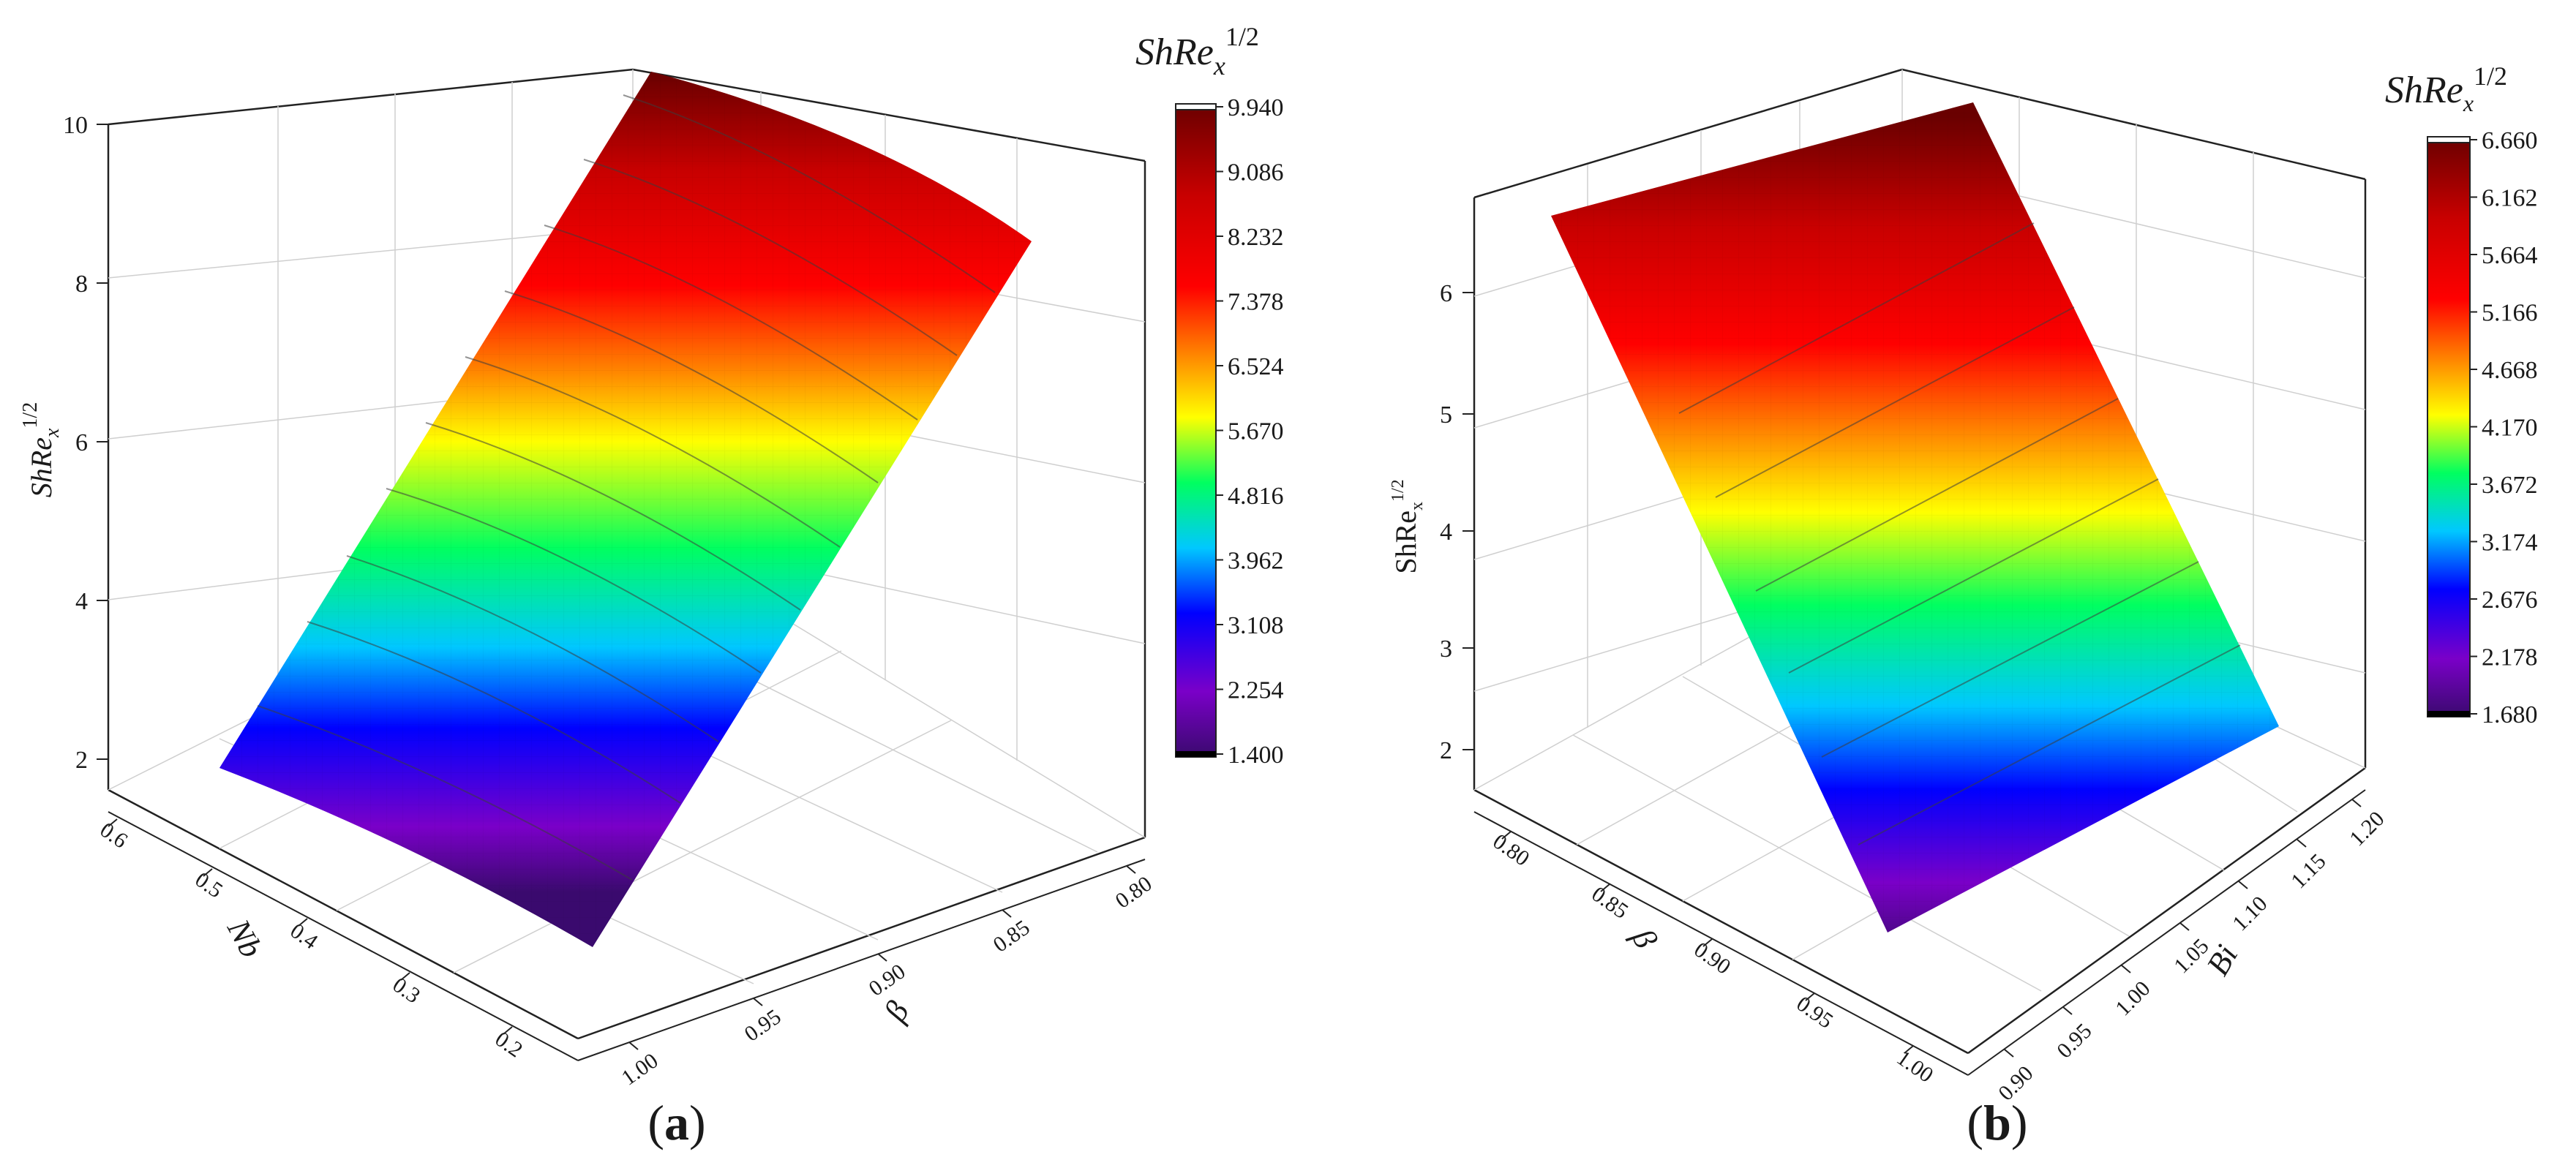 The height and width of the screenshot is (1168, 2576). What do you see at coordinates (2250, 913) in the screenshot?
I see `bi-tick-4: 1.10` at bounding box center [2250, 913].